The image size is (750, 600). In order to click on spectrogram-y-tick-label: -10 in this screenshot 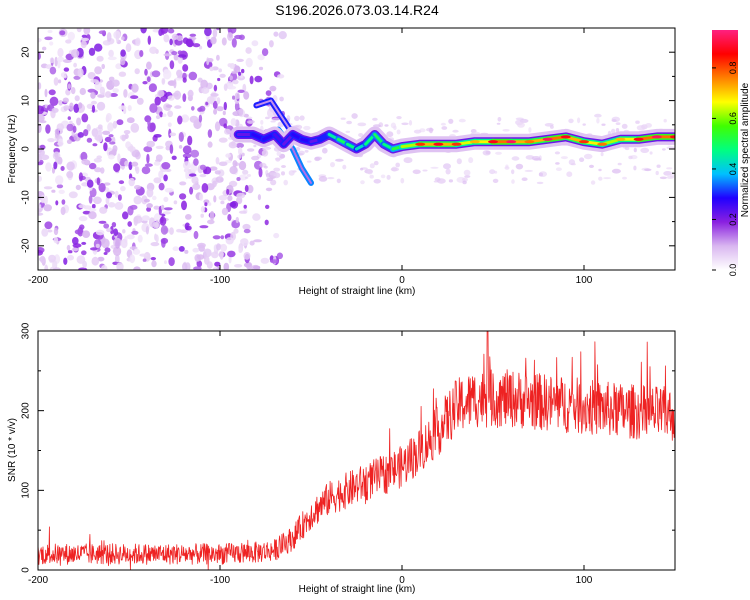, I will do `click(26, 197)`.